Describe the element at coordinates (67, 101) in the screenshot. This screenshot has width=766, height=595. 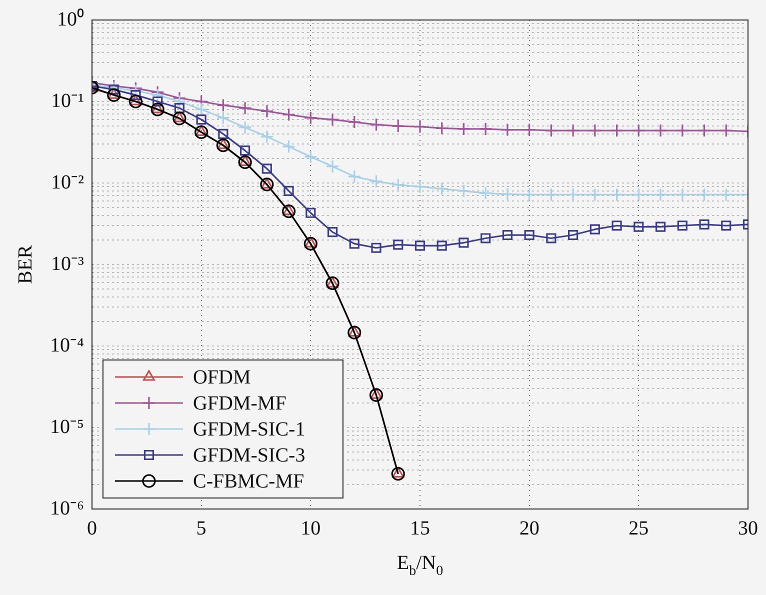
I see `y-tick-label: 10⁻¹` at that location.